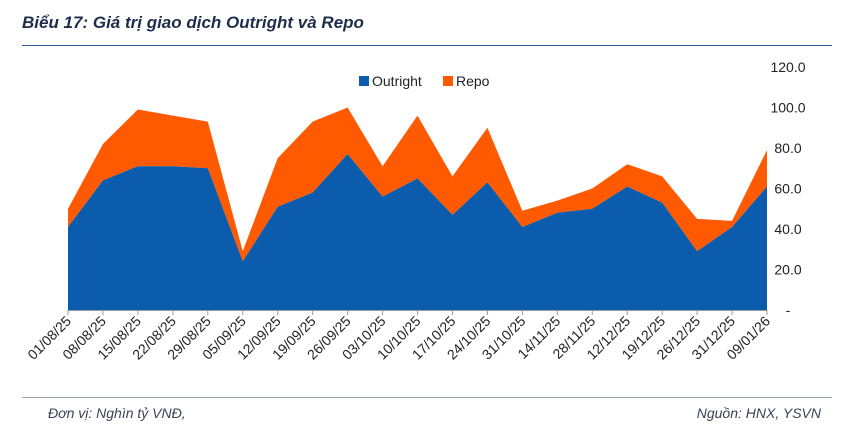 This screenshot has width=855, height=430. I want to click on y-tick-label: 100.0, so click(787, 108).